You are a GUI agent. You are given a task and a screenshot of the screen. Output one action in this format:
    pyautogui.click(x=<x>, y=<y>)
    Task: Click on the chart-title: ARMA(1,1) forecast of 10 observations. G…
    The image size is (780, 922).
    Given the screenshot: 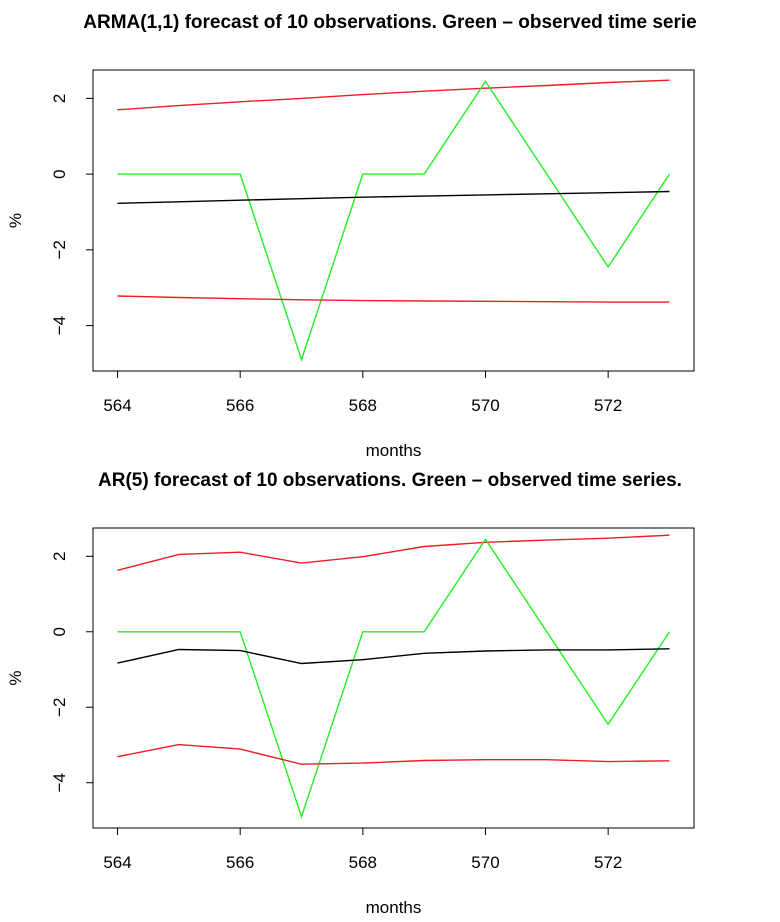 What is the action you would take?
    pyautogui.click(x=390, y=22)
    